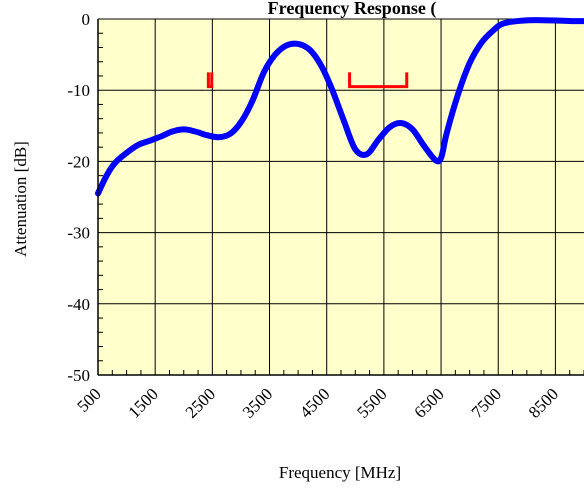  I want to click on x-tick-label: 2500, so click(200, 402).